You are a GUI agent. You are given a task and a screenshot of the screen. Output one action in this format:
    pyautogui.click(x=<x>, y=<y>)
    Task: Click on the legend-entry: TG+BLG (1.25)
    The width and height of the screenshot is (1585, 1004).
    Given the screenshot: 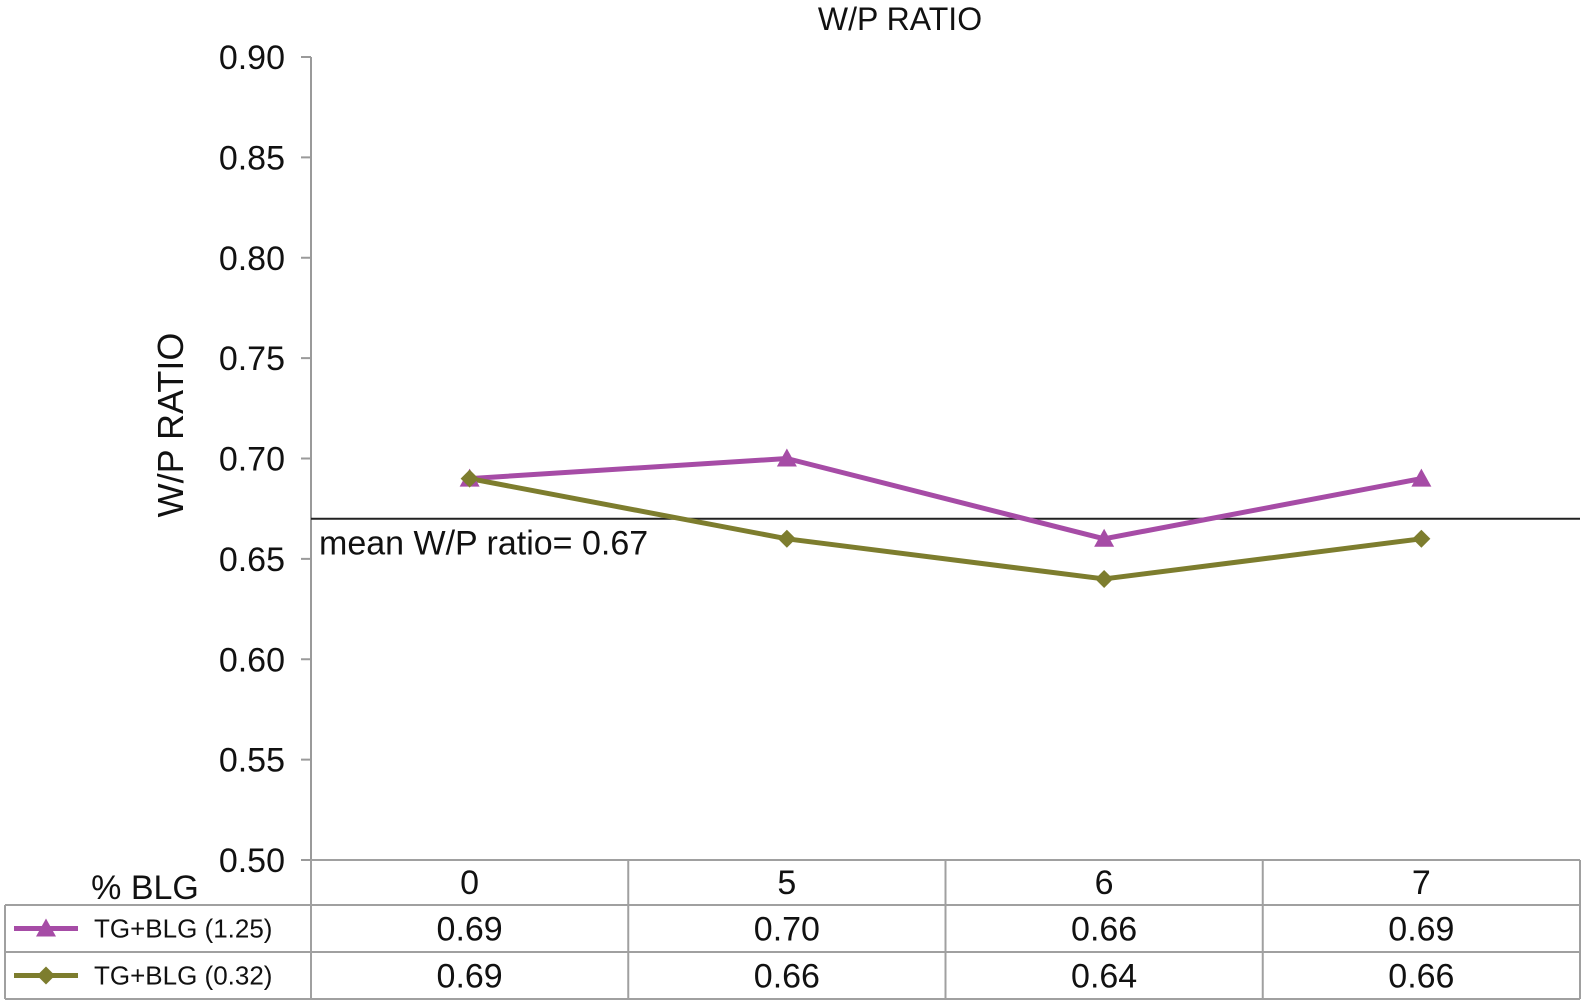 What is the action you would take?
    pyautogui.click(x=183, y=929)
    